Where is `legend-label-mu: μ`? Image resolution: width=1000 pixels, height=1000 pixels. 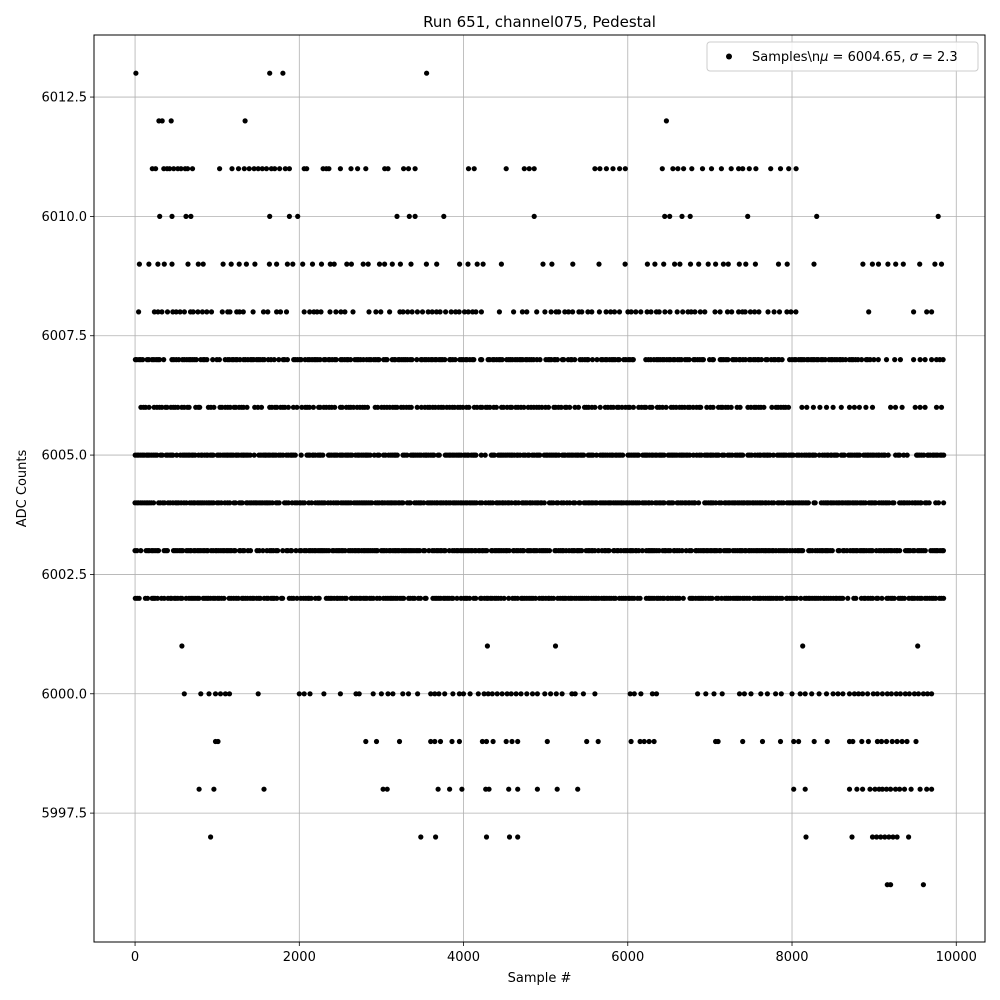 legend-label-mu: μ is located at coordinates (823, 57).